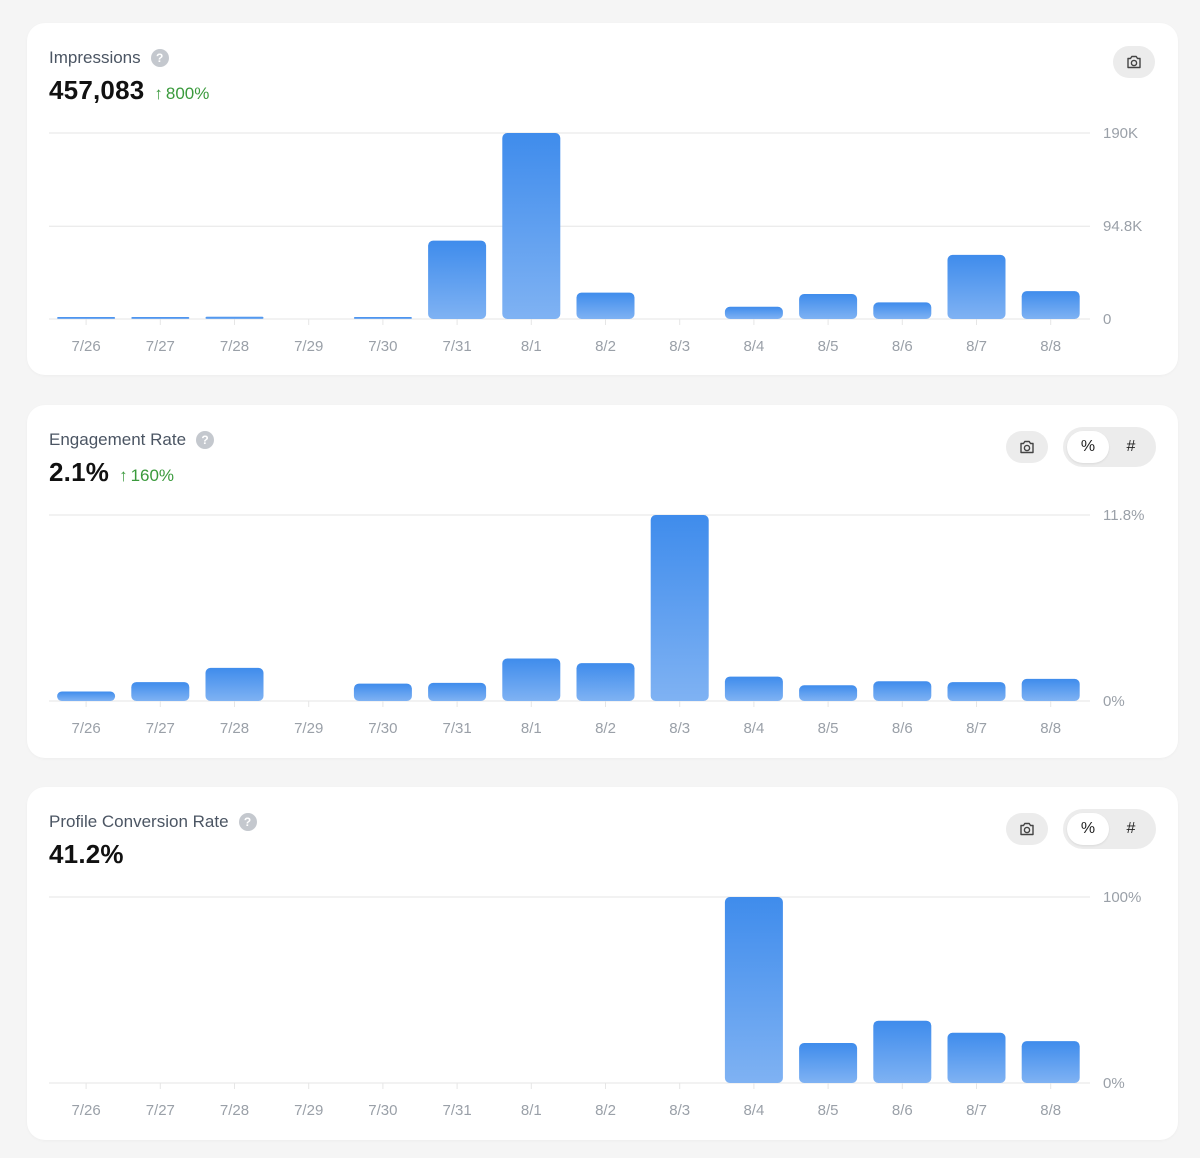 The width and height of the screenshot is (1200, 1158). I want to click on metric-row: 457,083 ↑ 800%, so click(129, 90).